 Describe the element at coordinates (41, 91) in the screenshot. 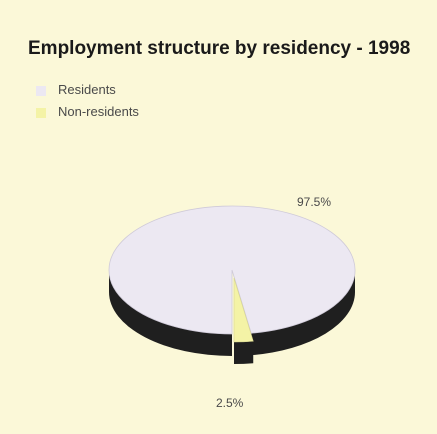

I see `legend-swatch-residents` at that location.